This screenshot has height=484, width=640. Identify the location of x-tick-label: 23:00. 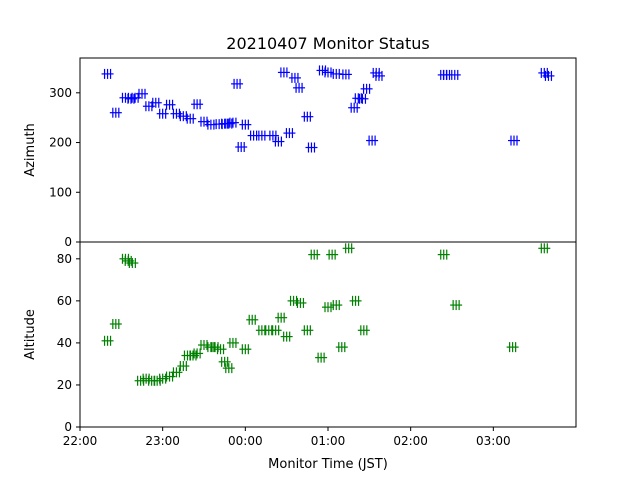
(162, 441).